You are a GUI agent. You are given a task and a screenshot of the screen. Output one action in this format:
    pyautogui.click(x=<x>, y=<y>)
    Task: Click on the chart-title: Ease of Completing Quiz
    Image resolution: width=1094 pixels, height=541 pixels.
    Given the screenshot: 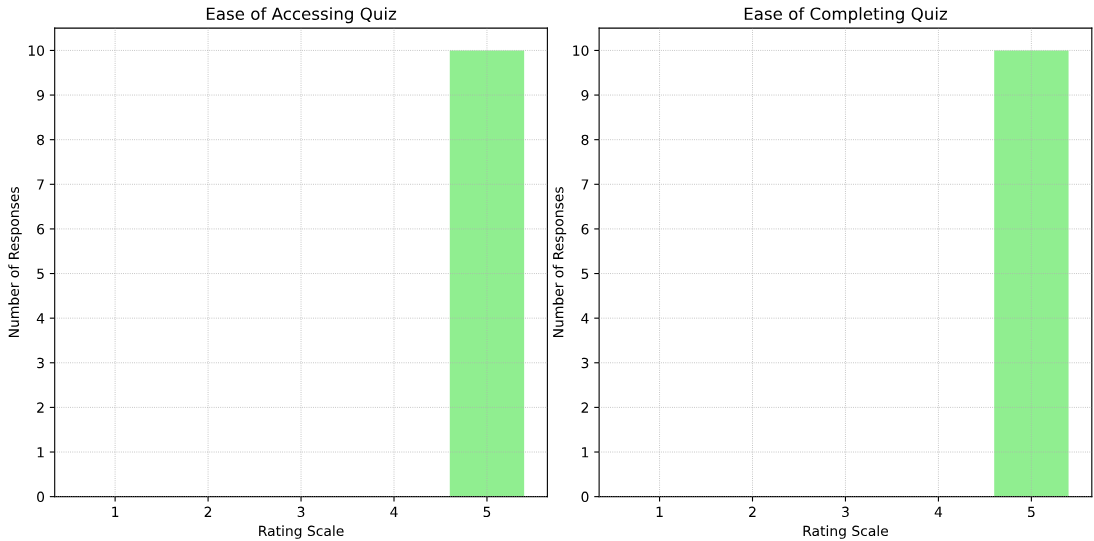 What is the action you would take?
    pyautogui.click(x=846, y=15)
    